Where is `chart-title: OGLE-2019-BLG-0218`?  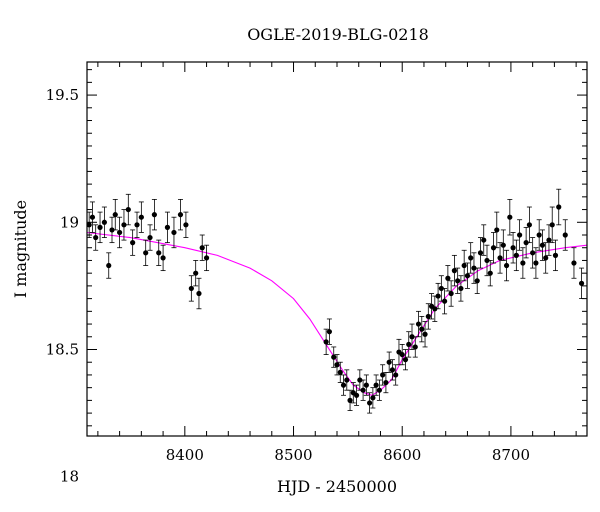 chart-title: OGLE-2019-BLG-0218 is located at coordinates (338, 34).